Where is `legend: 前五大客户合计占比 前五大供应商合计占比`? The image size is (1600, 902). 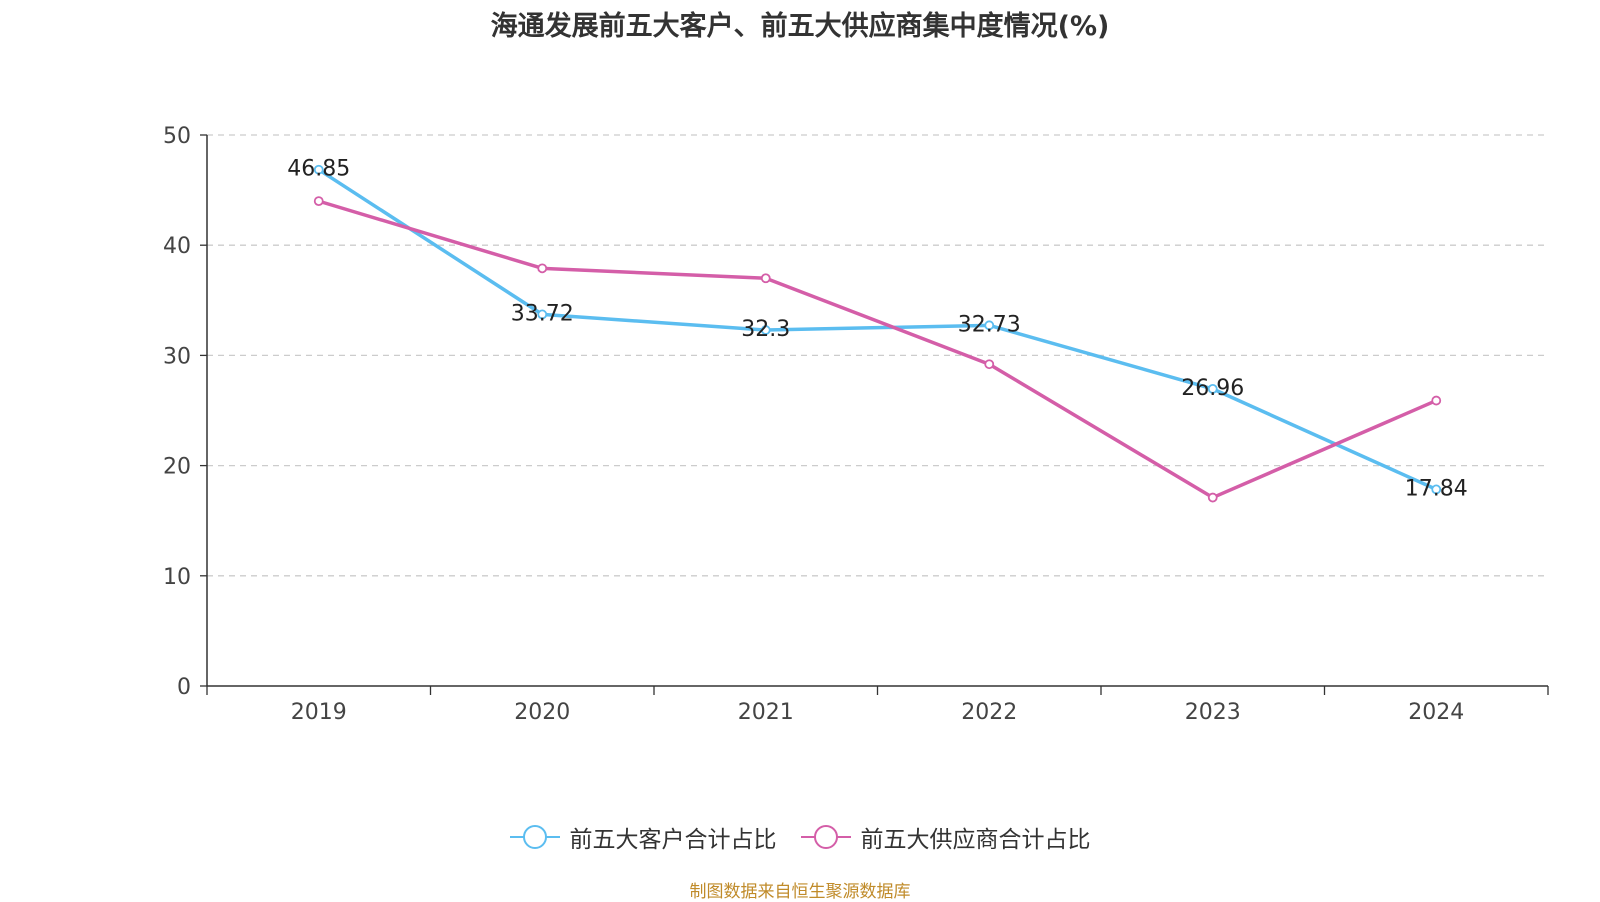
legend: 前五大客户合计占比 前五大供应商合计占比 is located at coordinates (800, 837).